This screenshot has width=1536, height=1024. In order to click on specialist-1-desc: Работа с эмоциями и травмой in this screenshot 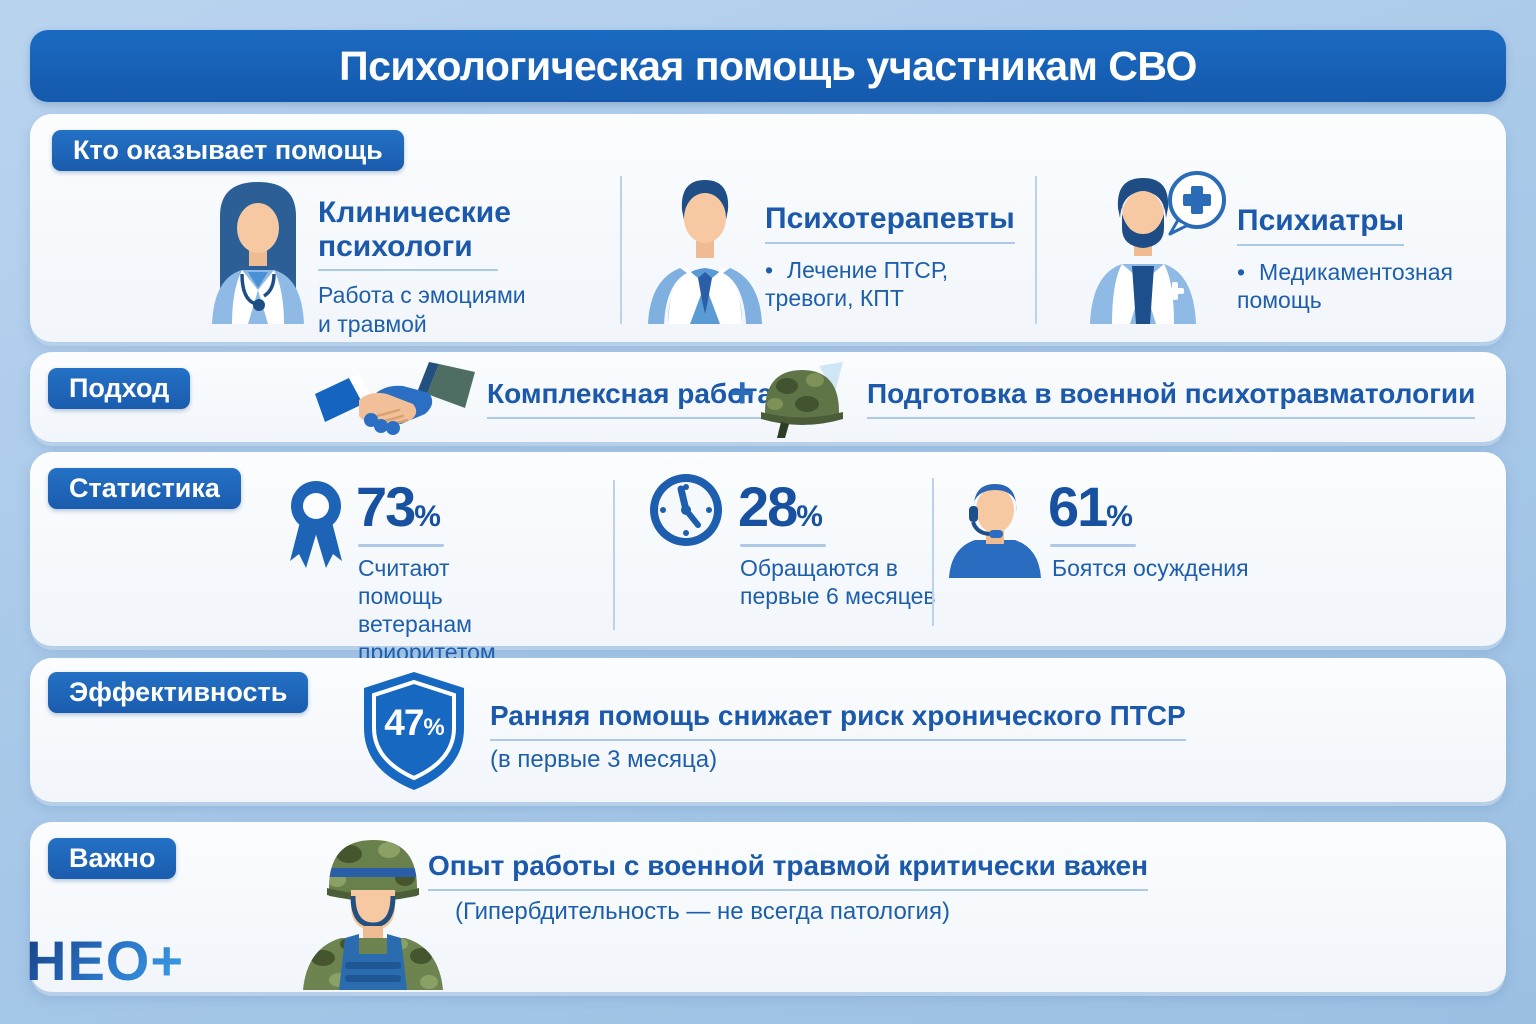, I will do `click(422, 309)`.